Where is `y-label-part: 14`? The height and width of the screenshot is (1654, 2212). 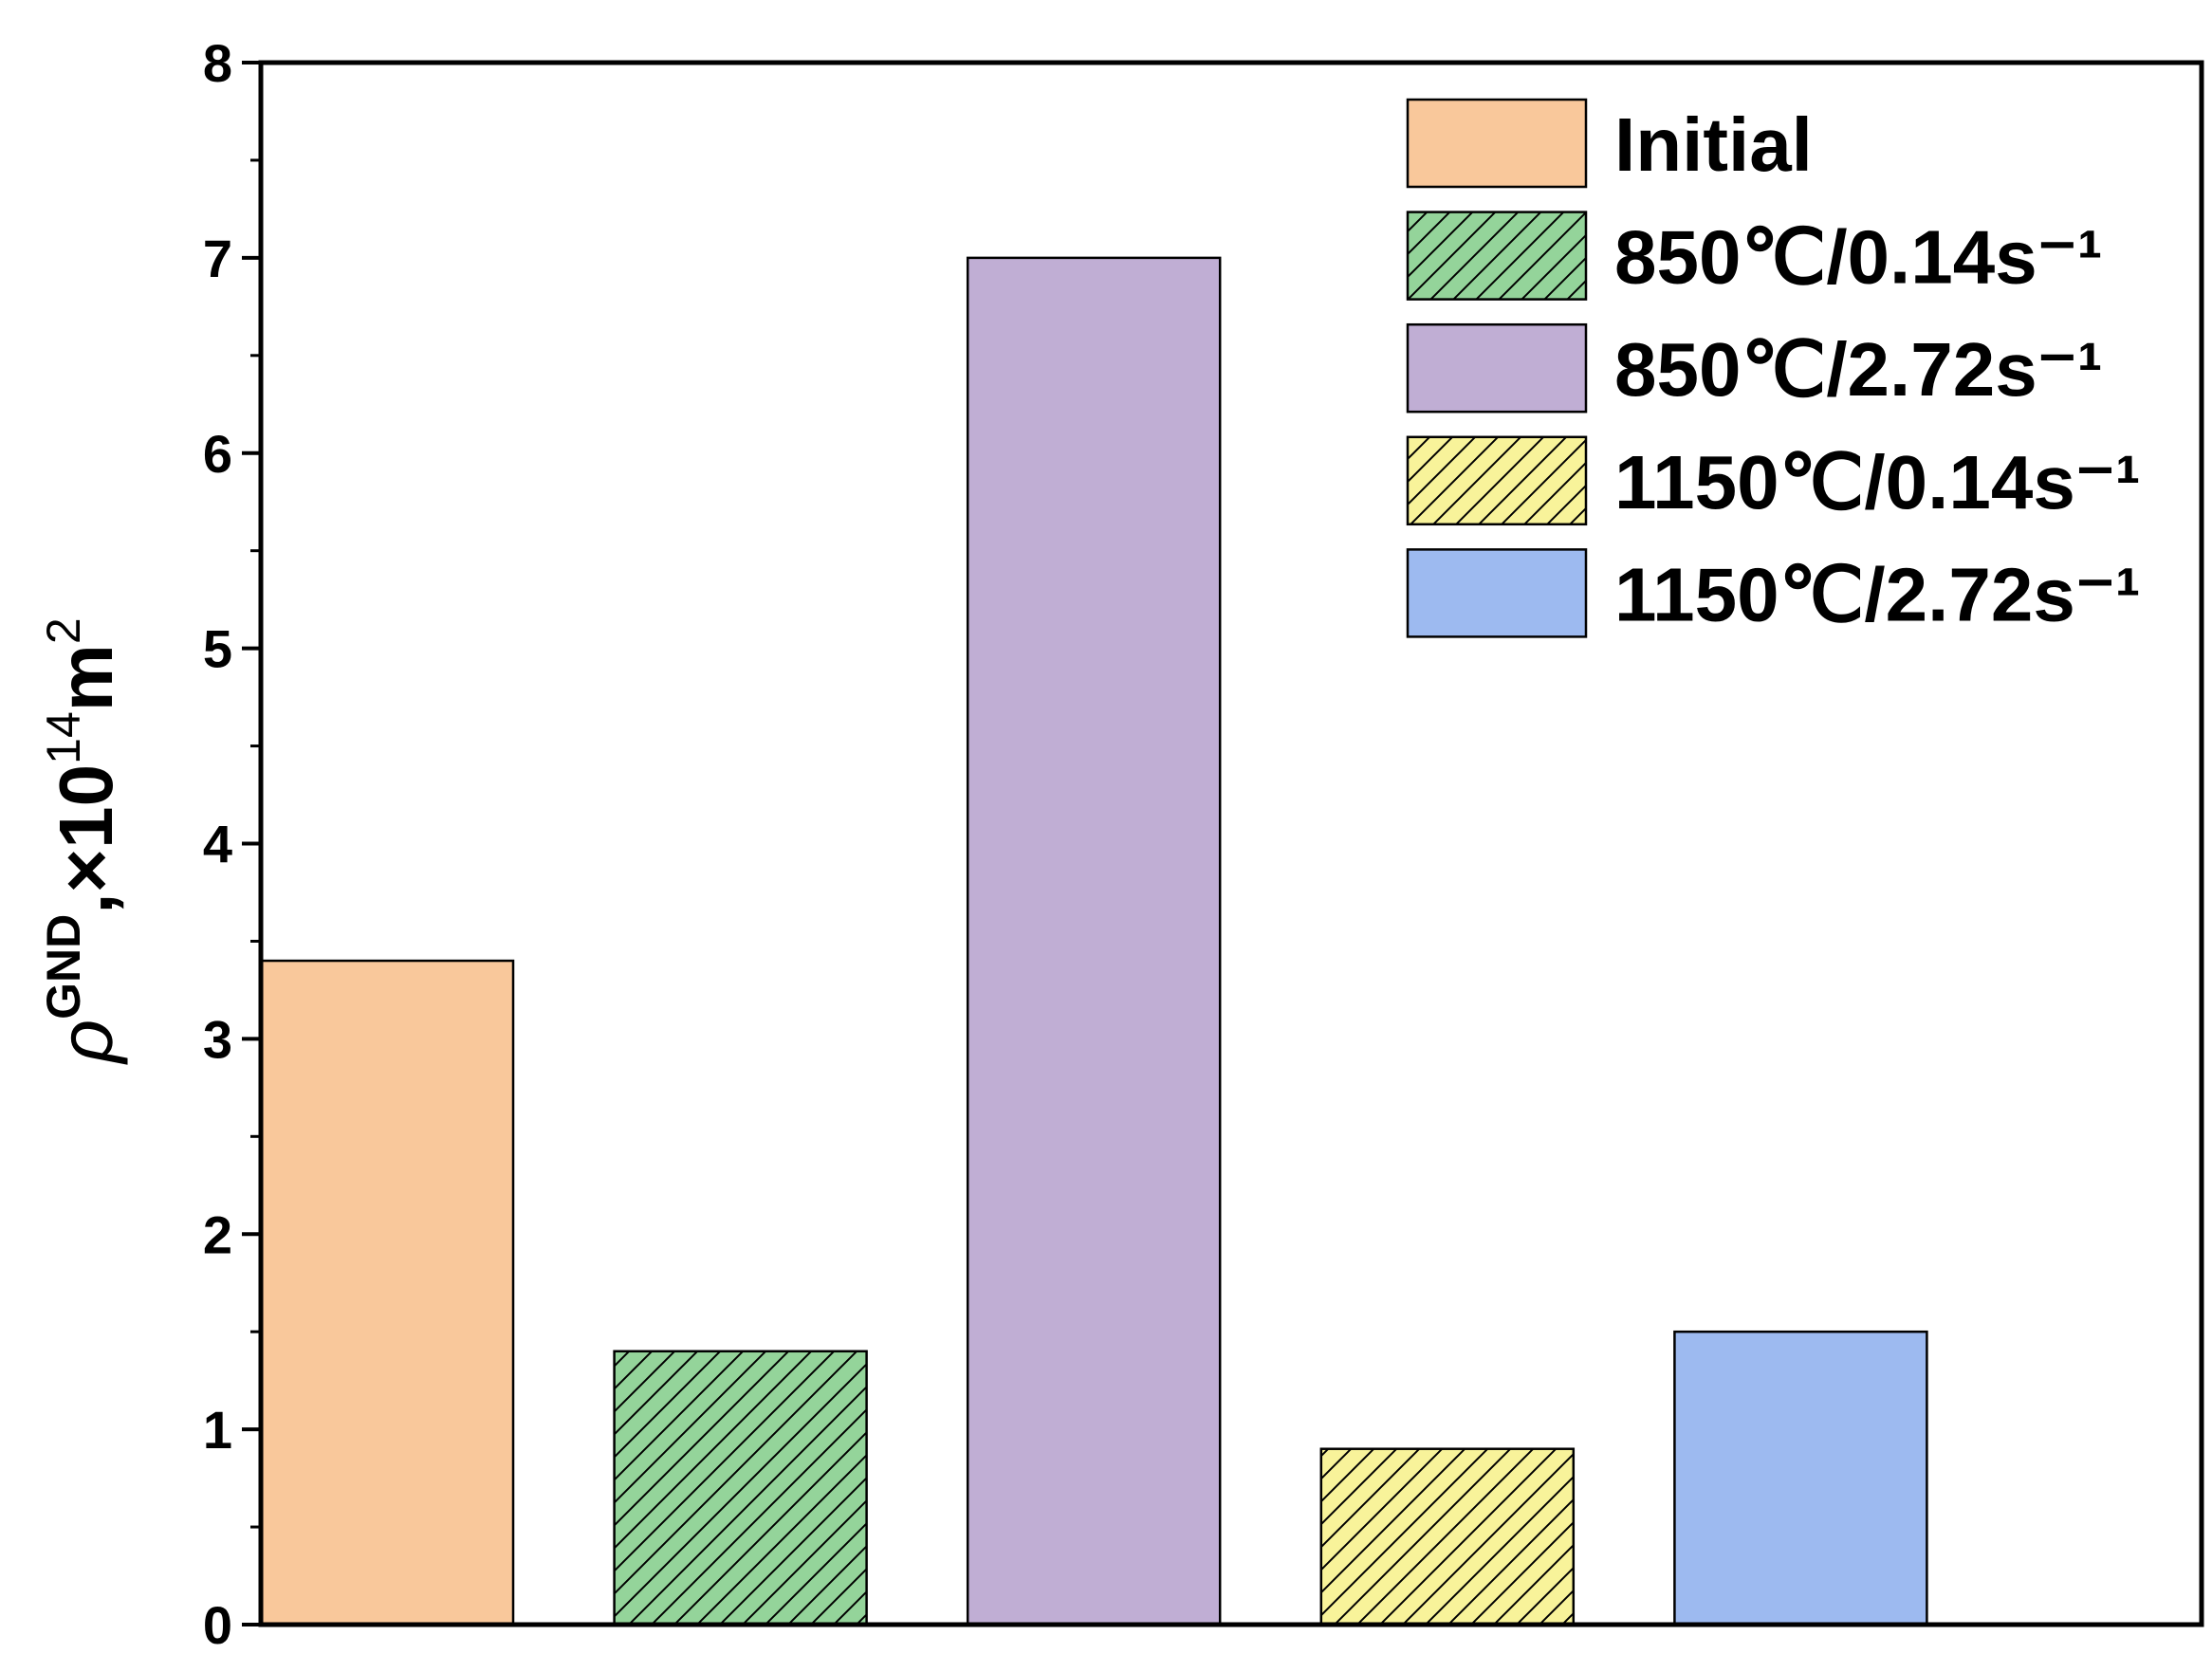 y-label-part: 14 is located at coordinates (63, 737).